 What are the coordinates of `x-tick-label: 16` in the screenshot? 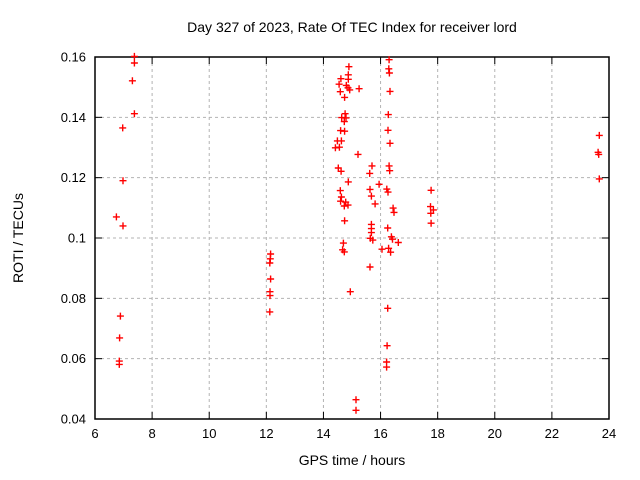 It's located at (380, 433).